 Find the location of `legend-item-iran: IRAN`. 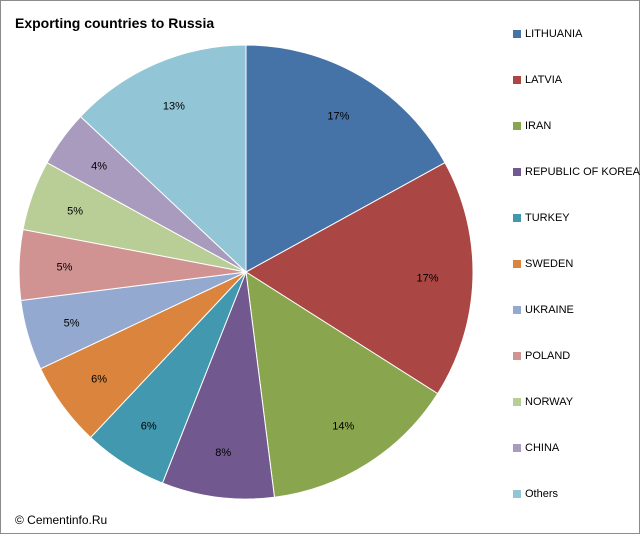

legend-item-iran: IRAN is located at coordinates (532, 126).